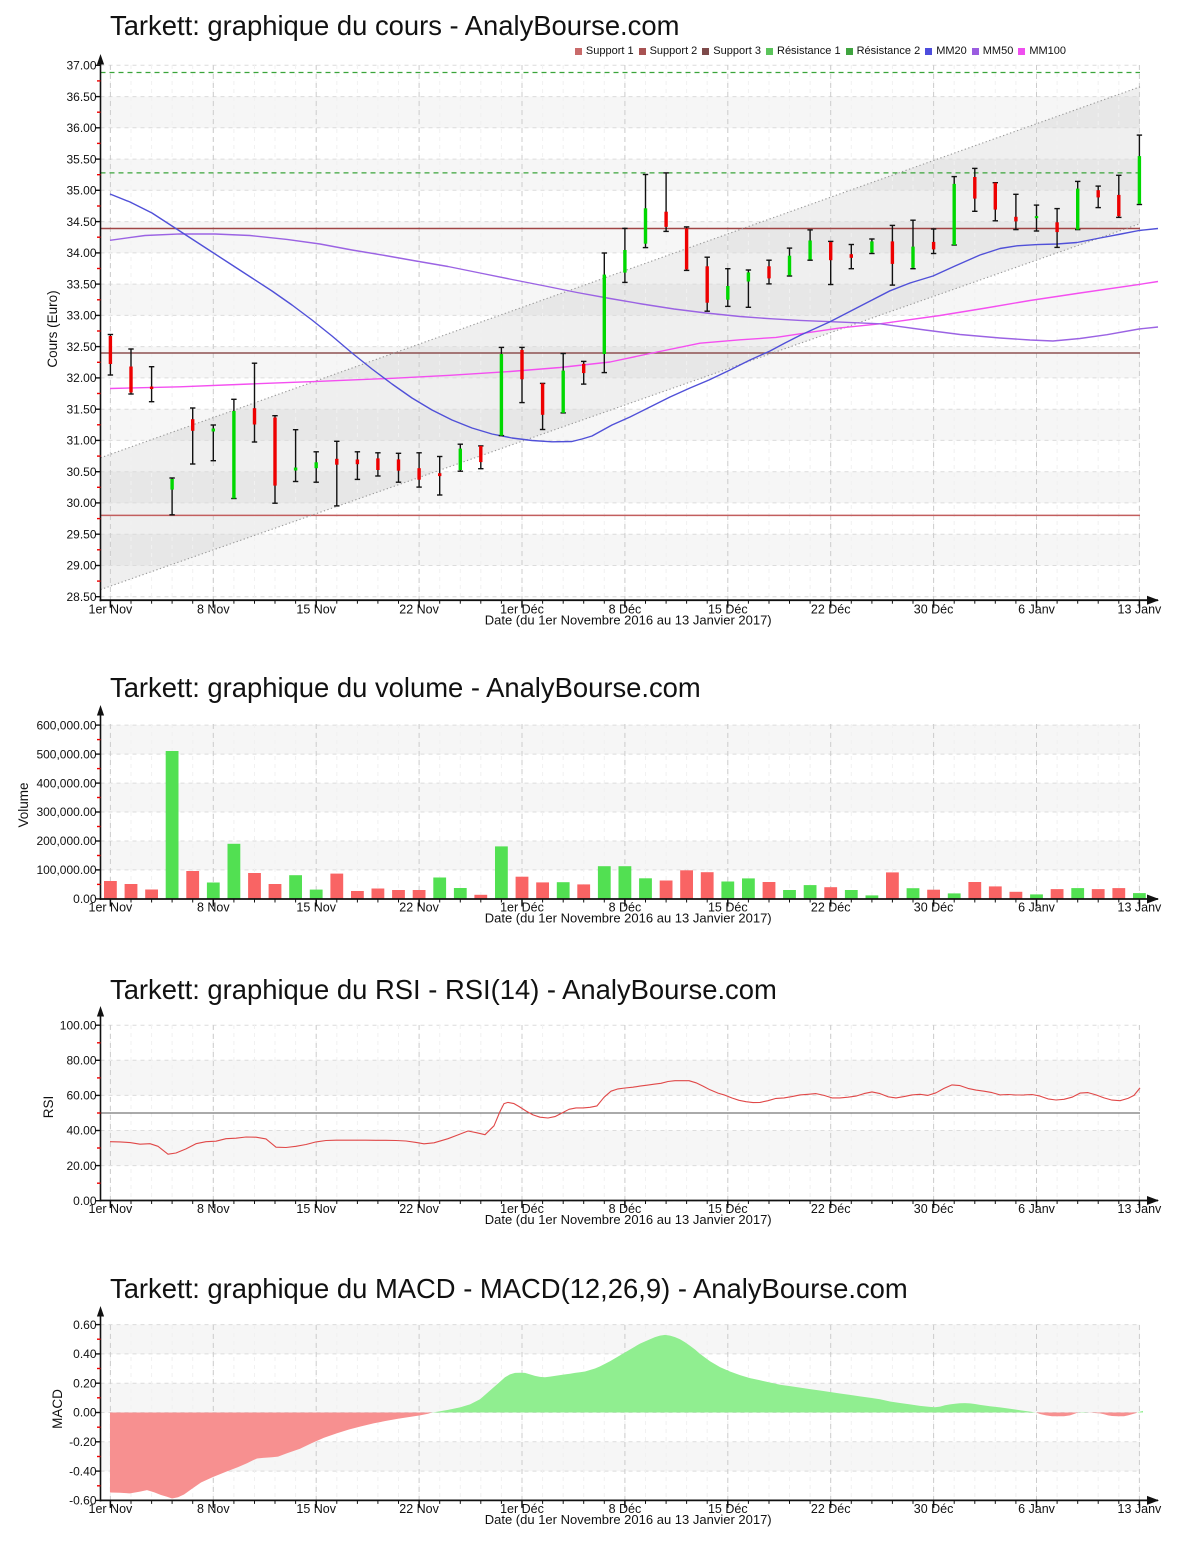  What do you see at coordinates (81, 284) in the screenshot?
I see `svg-text: 33.50` at bounding box center [81, 284].